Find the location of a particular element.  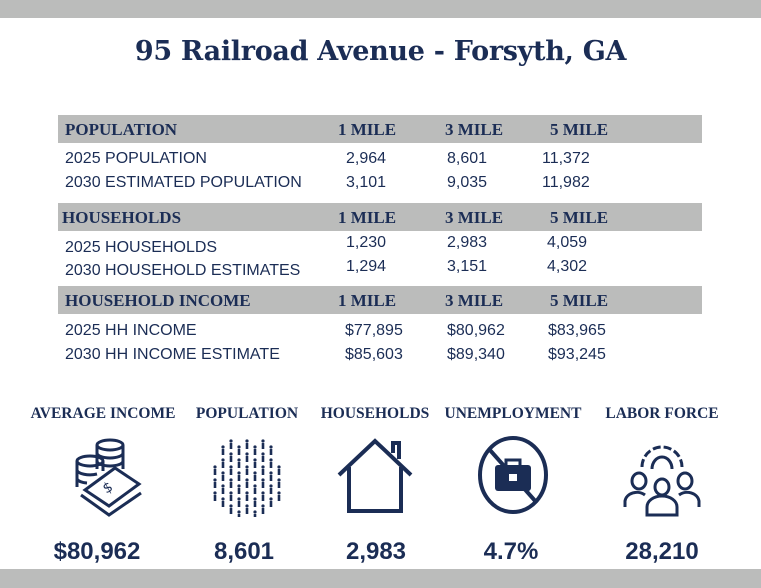

stat-label: AVERAGE INCOME is located at coordinates (103, 413).